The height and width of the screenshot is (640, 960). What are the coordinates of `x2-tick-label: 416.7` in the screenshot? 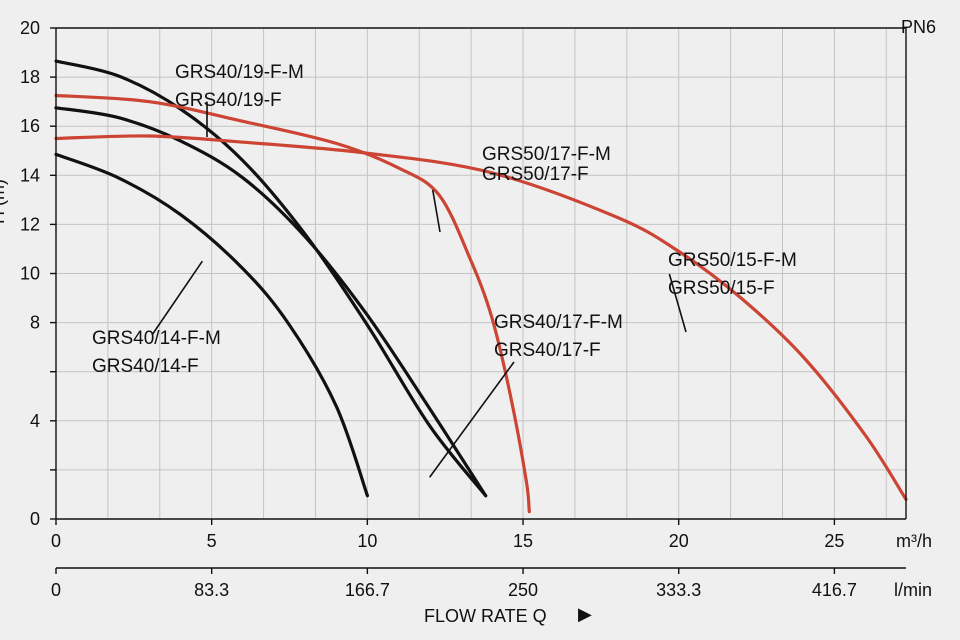 It's located at (834, 590).